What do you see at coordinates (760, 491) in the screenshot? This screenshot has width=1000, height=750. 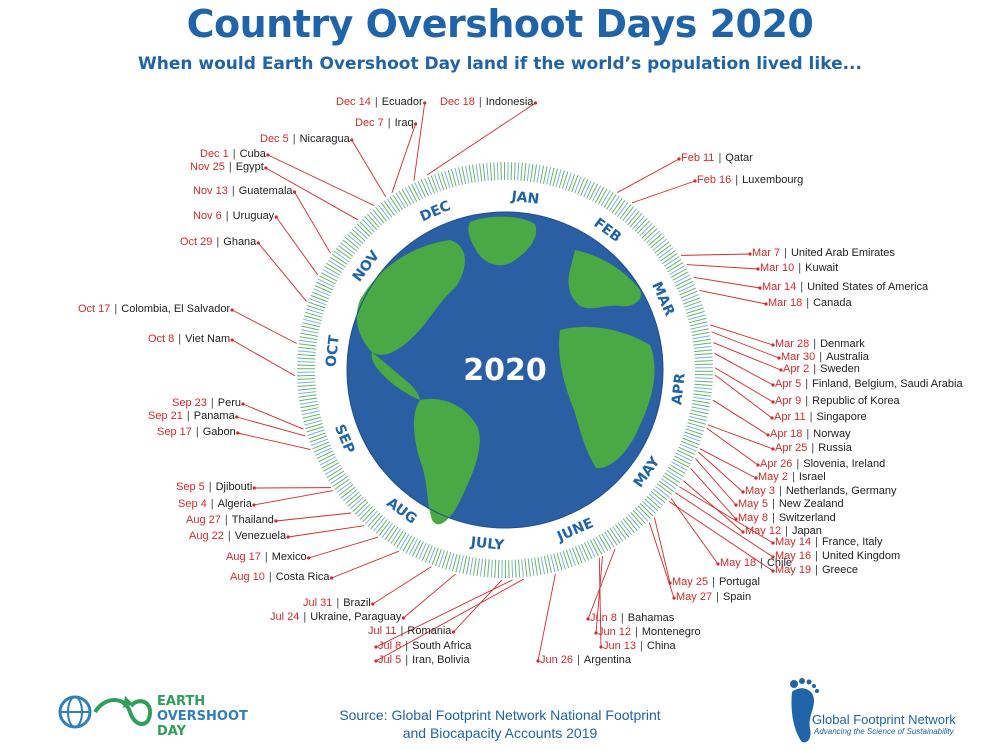 I see `overshoot-date: May 3` at bounding box center [760, 491].